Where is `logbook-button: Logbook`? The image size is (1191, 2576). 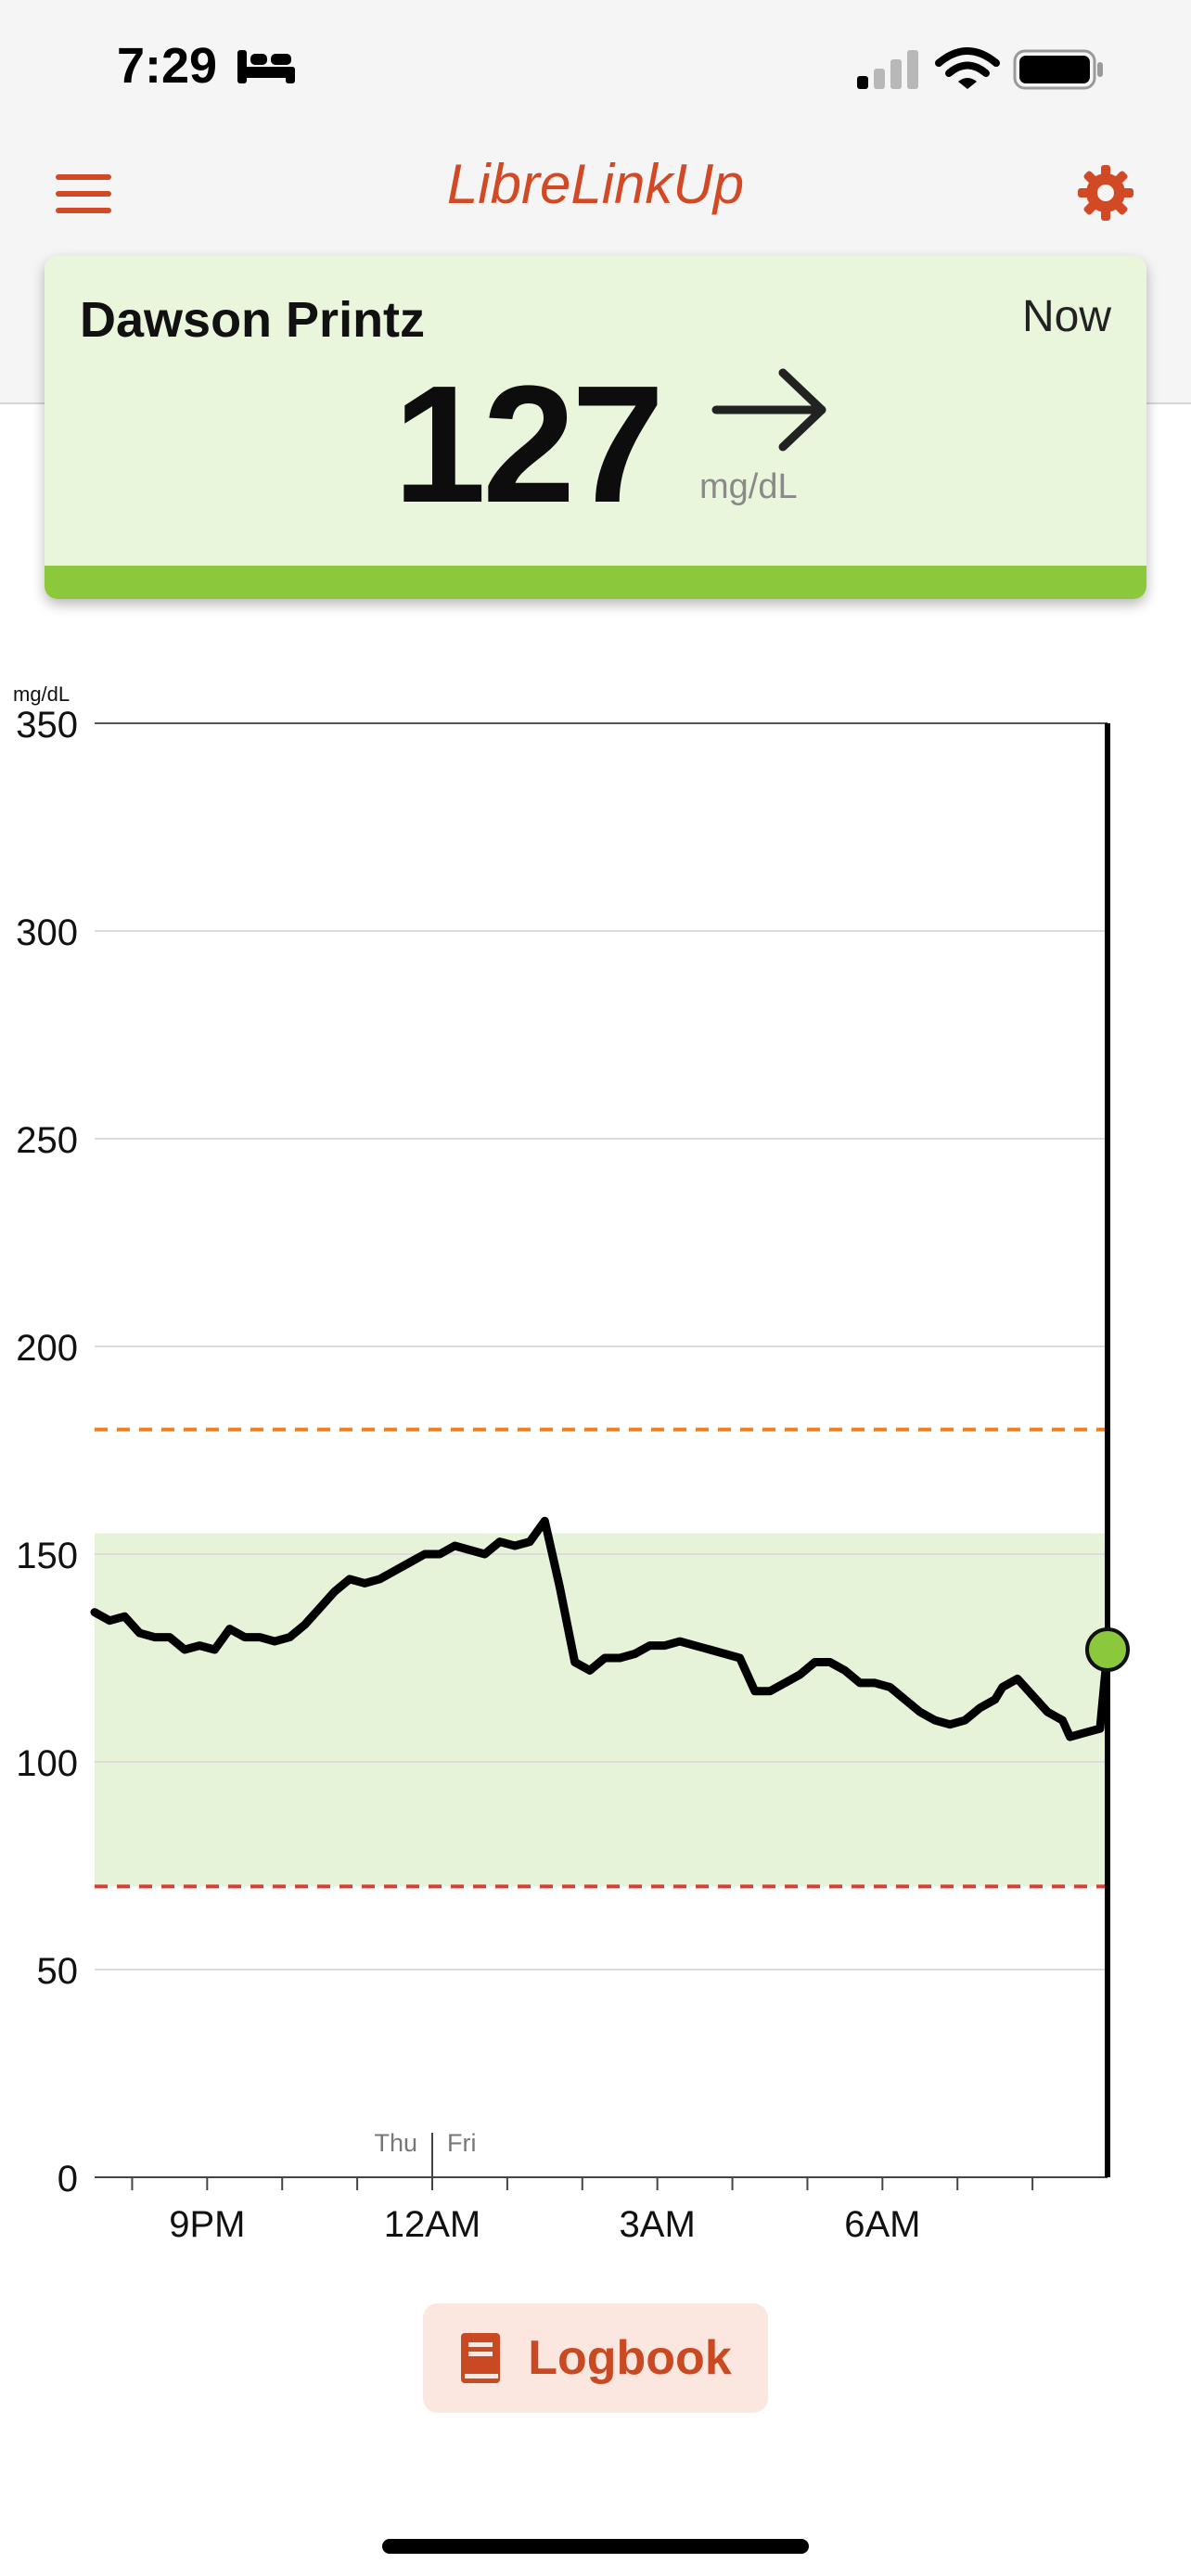 logbook-button: Logbook is located at coordinates (595, 2358).